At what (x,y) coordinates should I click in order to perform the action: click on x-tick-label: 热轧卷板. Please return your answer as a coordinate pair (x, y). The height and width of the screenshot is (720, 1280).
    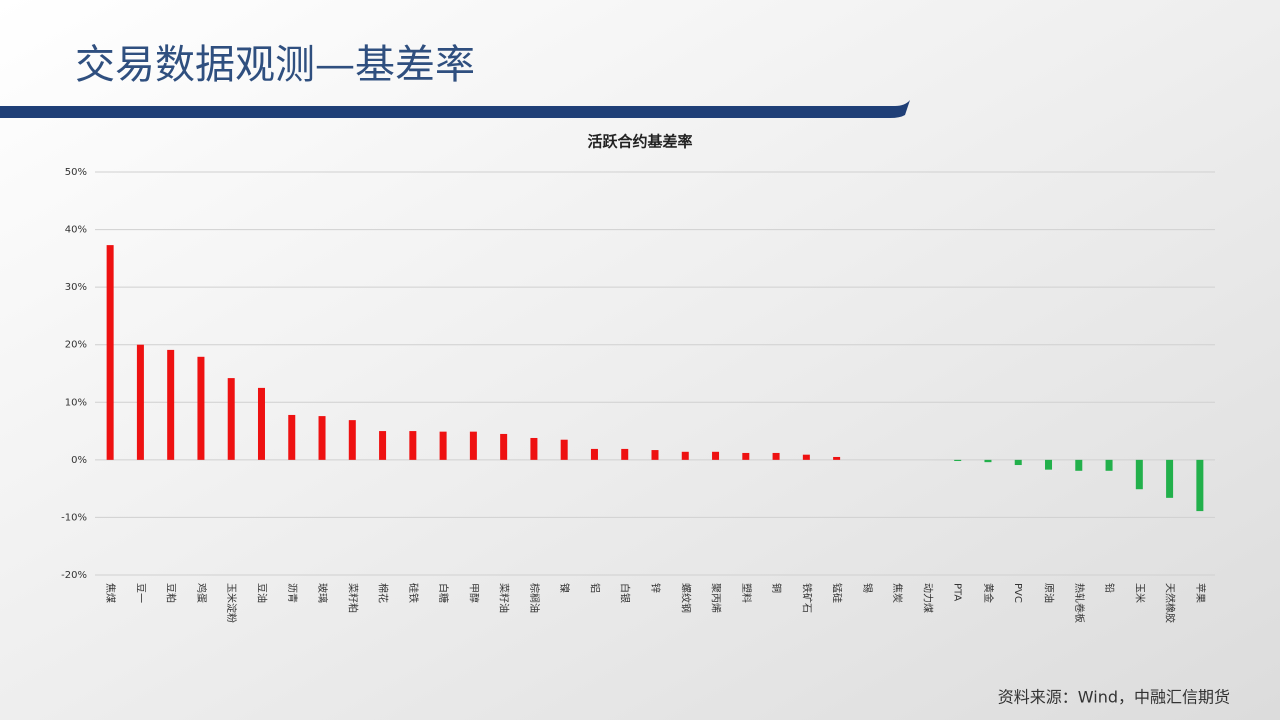
    Looking at the image, I should click on (1079, 603).